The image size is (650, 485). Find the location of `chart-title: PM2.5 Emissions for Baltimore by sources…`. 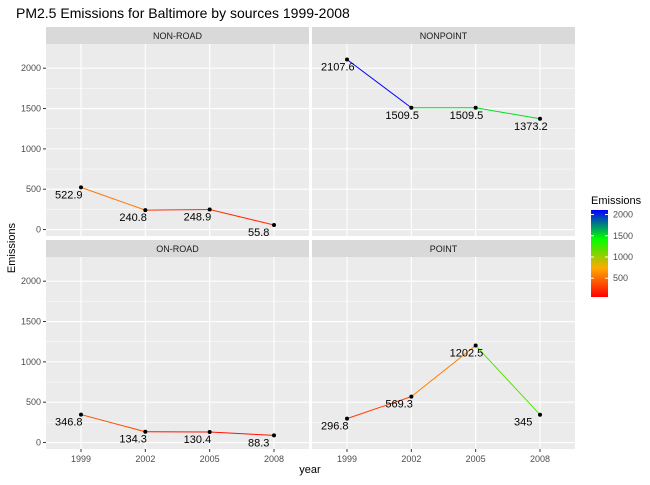

chart-title: PM2.5 Emissions for Baltimore by sources… is located at coordinates (183, 13).